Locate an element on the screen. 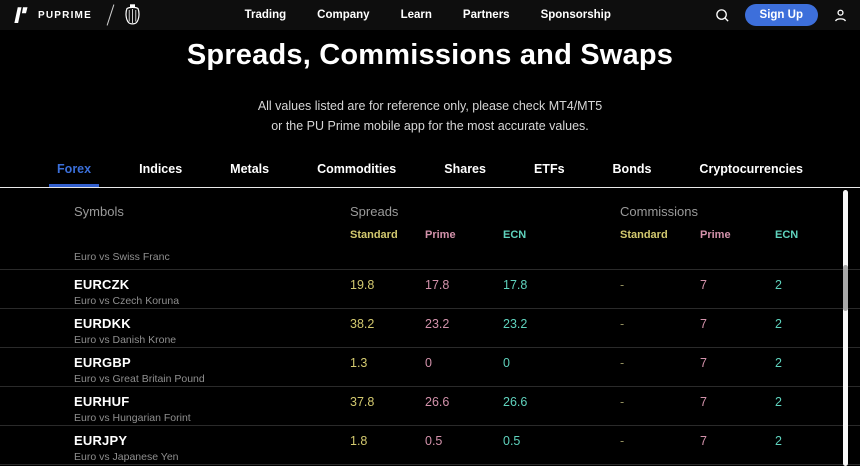 This screenshot has width=860, height=466. symbol-name: EURCZK is located at coordinates (102, 284).